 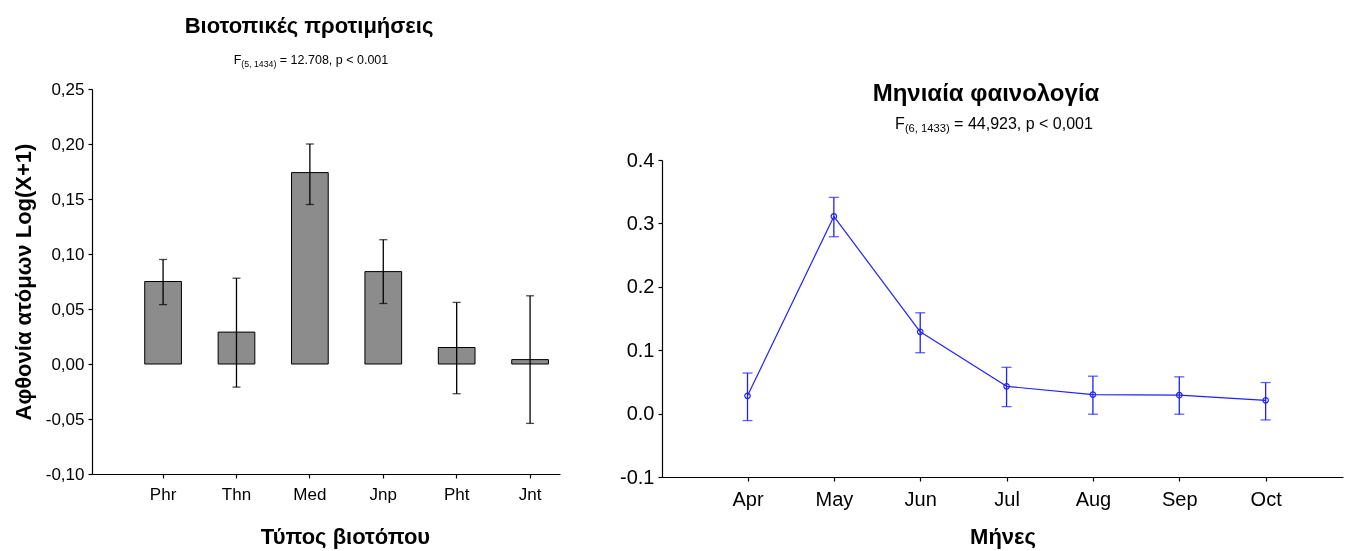 What do you see at coordinates (1003, 536) in the screenshot?
I see `x-axis-title: Μήνες` at bounding box center [1003, 536].